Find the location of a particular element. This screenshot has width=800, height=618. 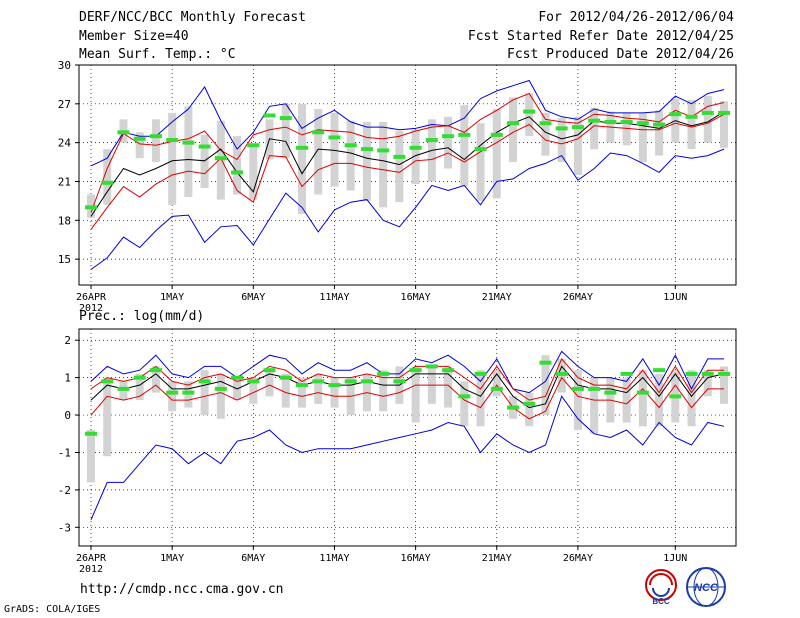

temp-x-tick-label: 16MAY is located at coordinates (416, 297).